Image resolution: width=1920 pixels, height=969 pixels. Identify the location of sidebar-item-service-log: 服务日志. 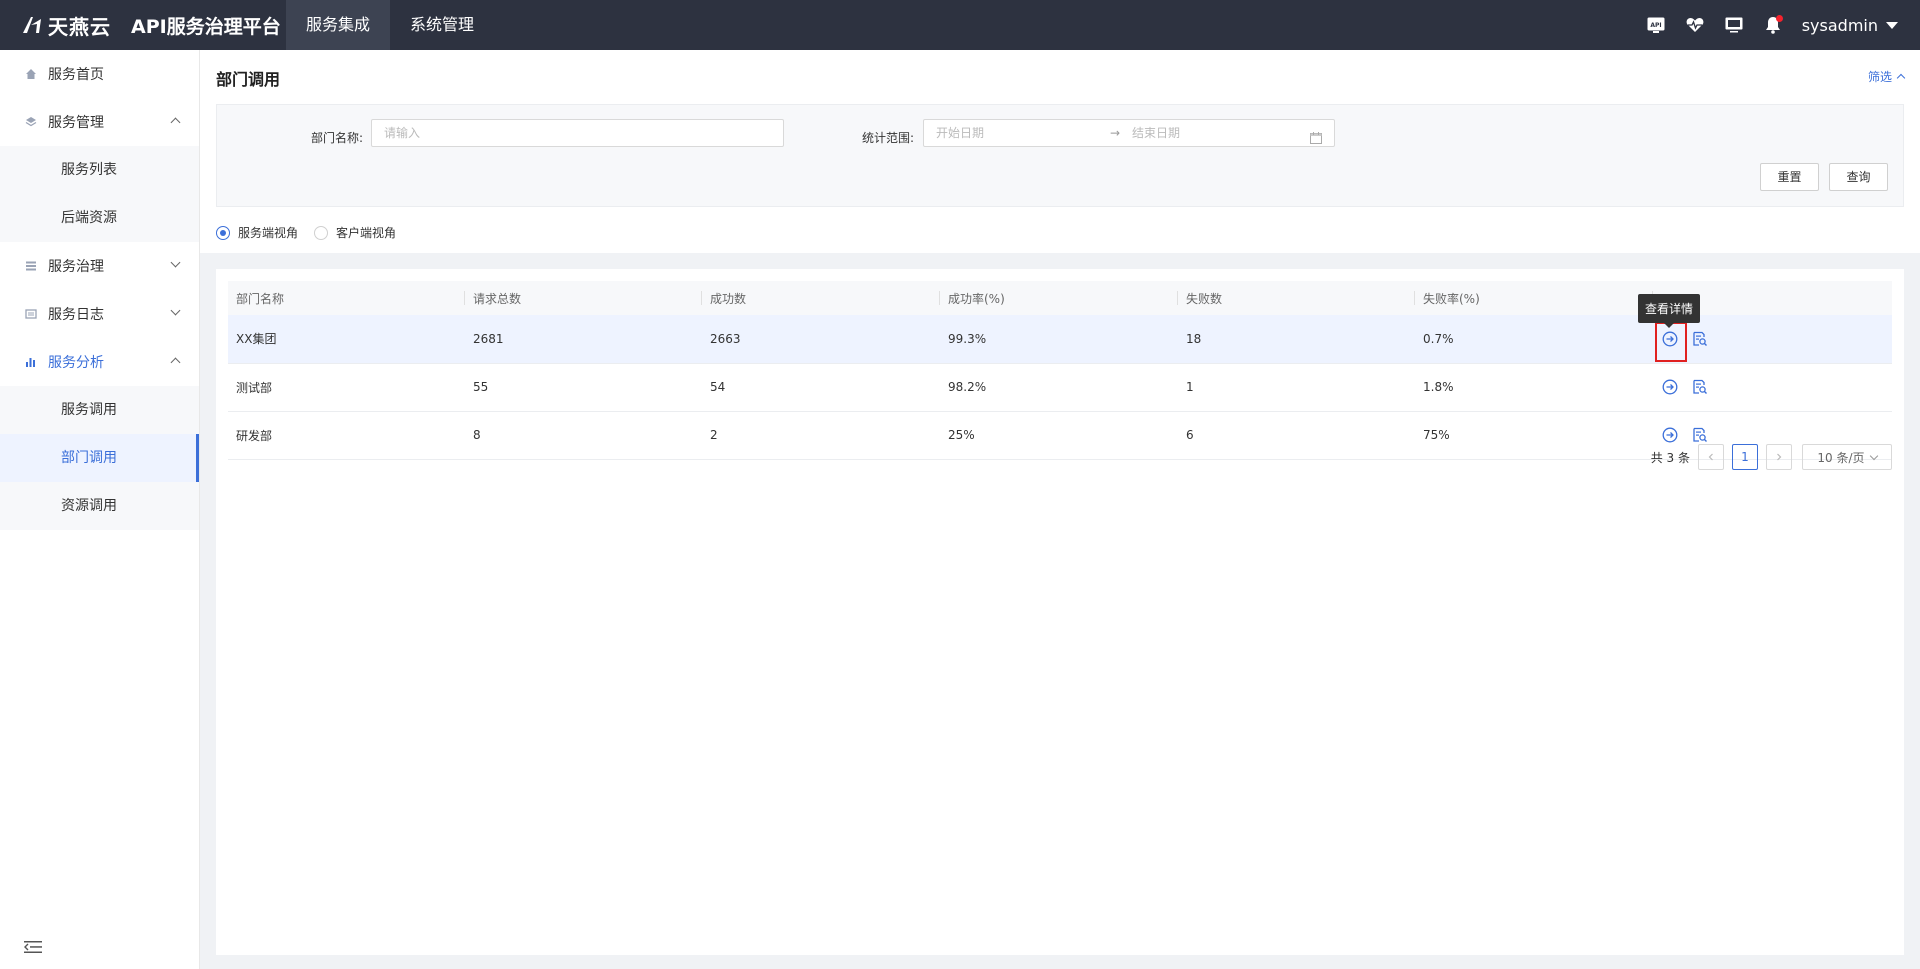
(99, 314).